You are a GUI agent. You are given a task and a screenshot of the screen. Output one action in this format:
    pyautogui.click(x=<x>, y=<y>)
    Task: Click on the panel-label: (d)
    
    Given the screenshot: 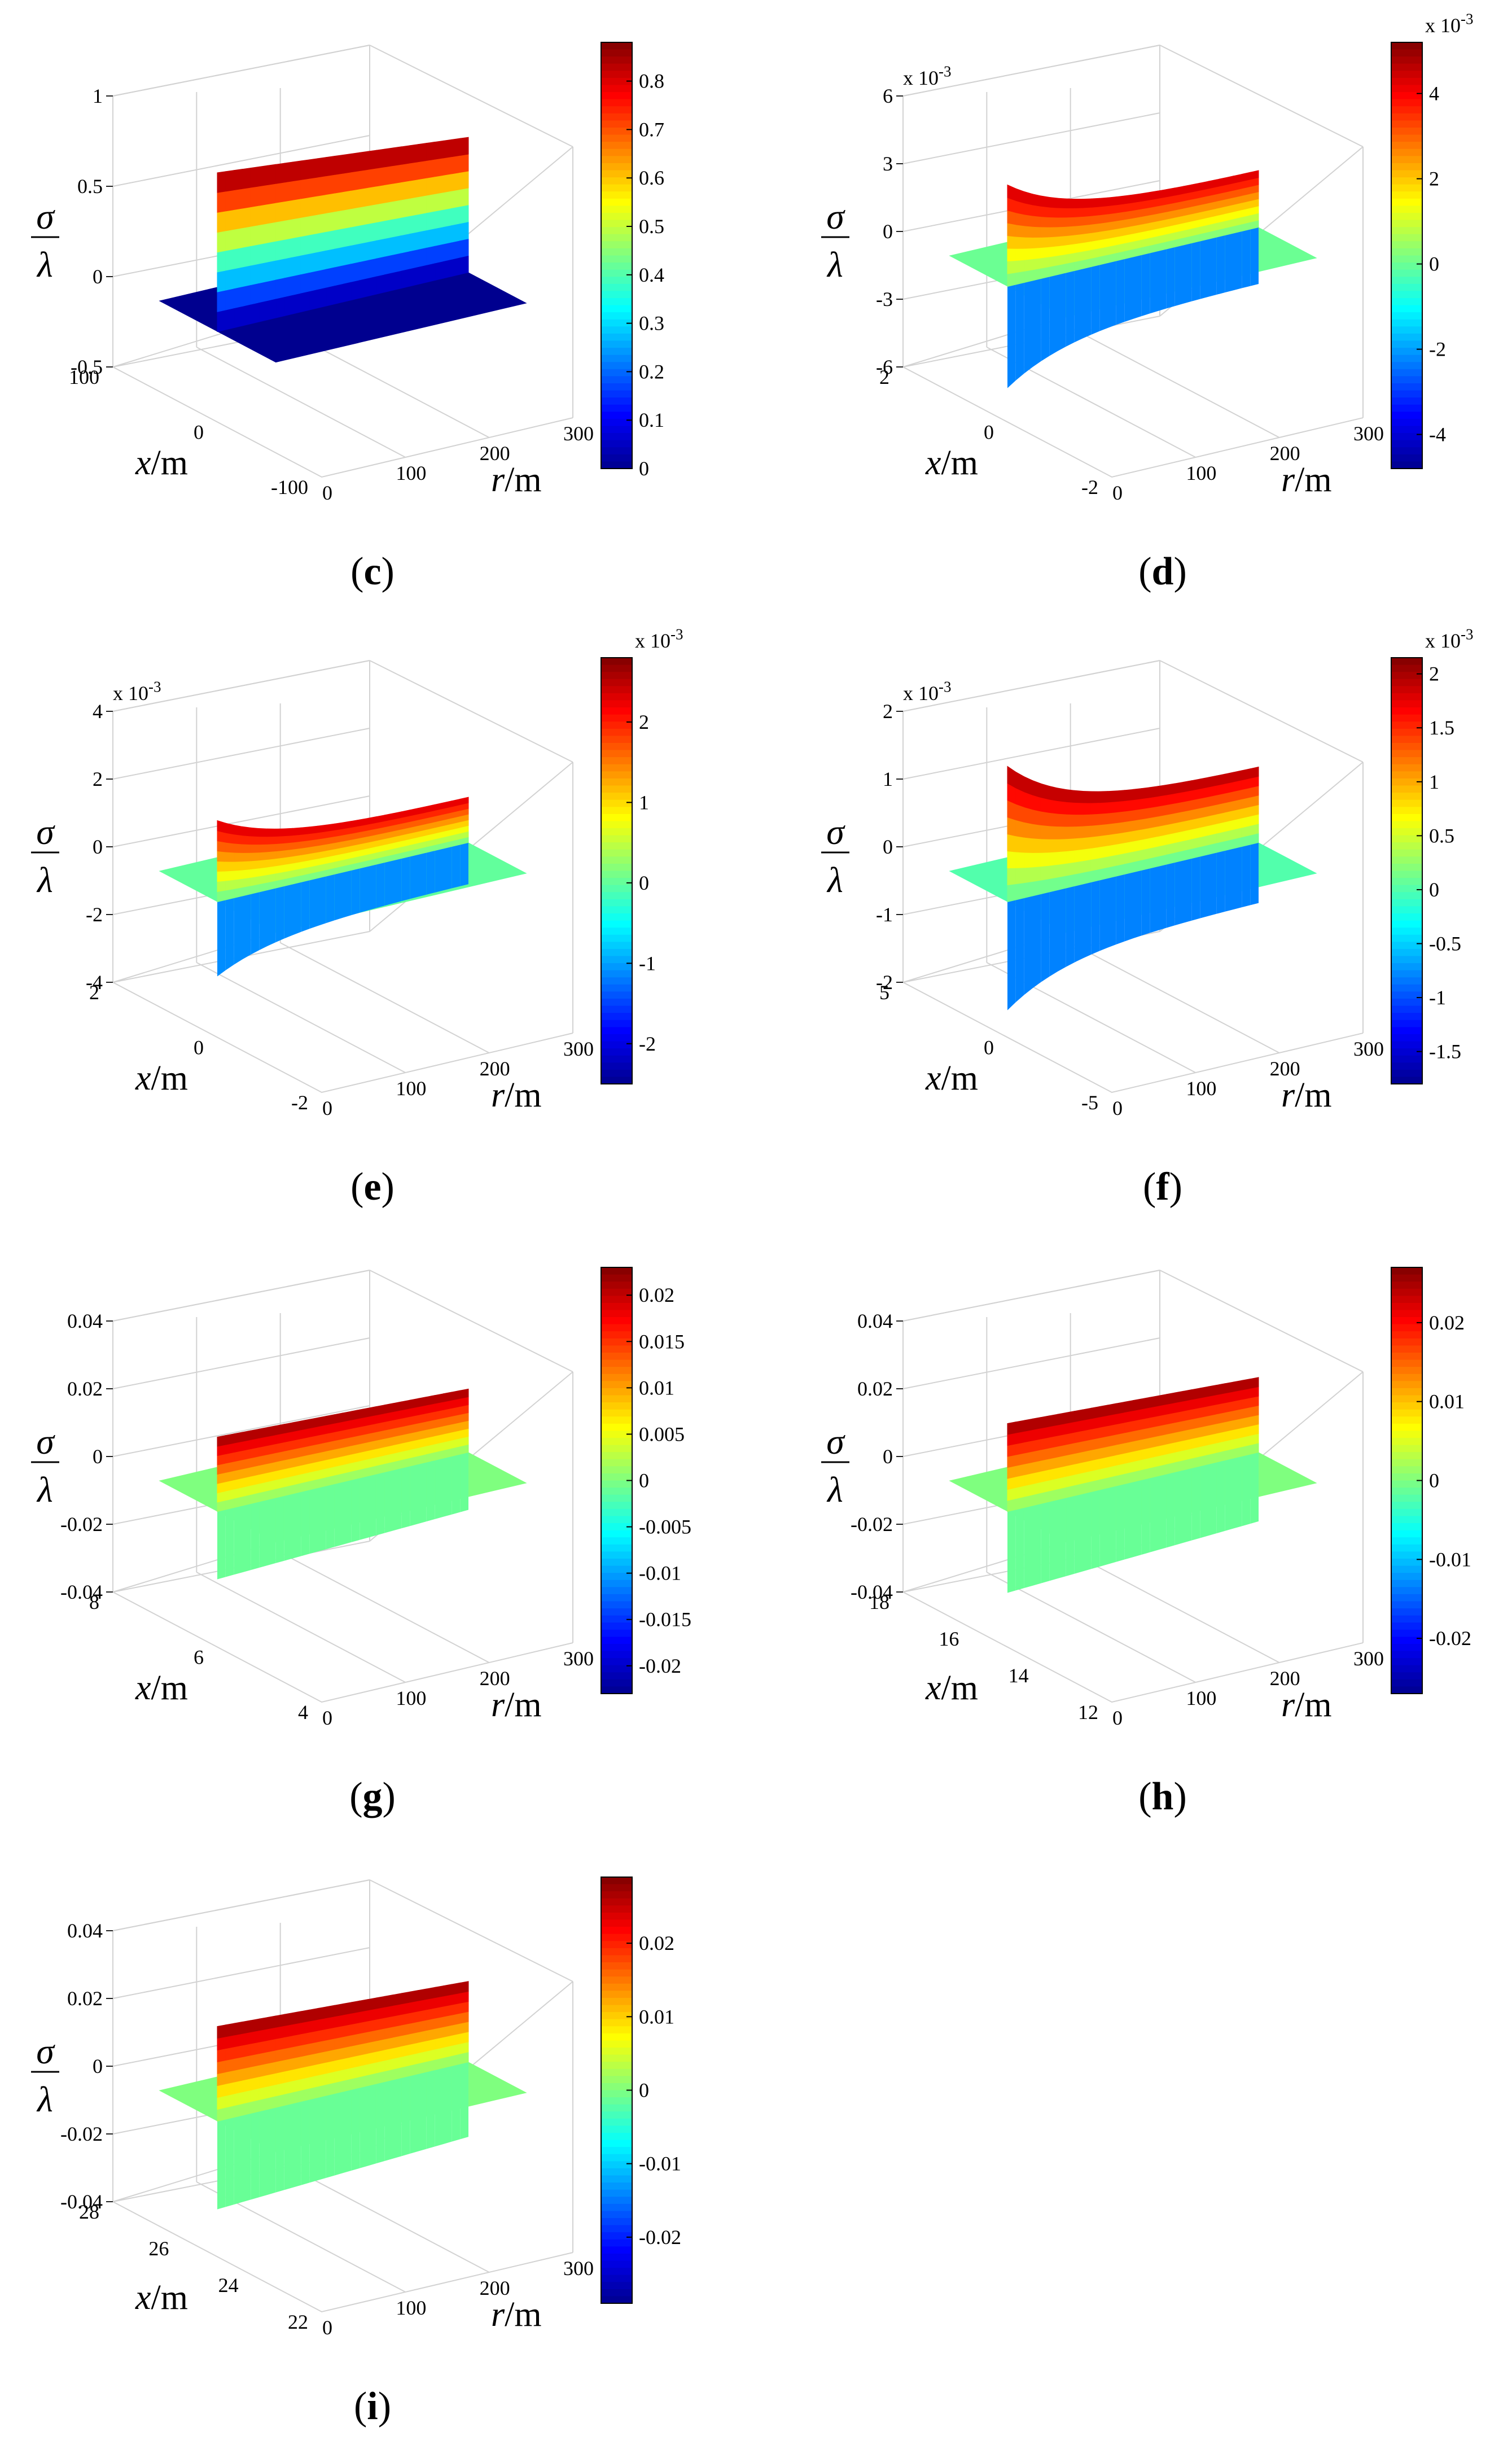 What is the action you would take?
    pyautogui.click(x=1162, y=572)
    